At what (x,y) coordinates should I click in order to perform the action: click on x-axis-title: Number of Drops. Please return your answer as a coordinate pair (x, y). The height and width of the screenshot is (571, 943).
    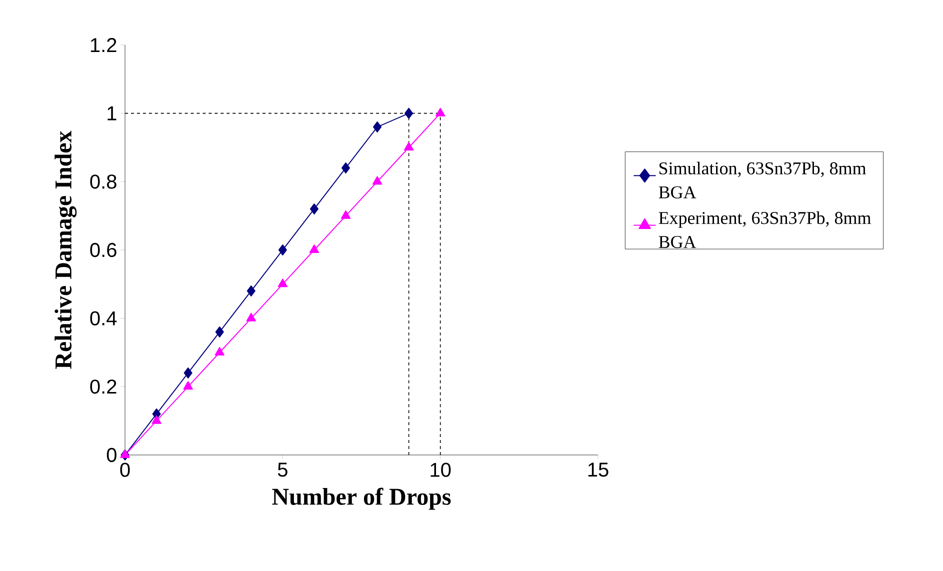
    Looking at the image, I should click on (361, 499).